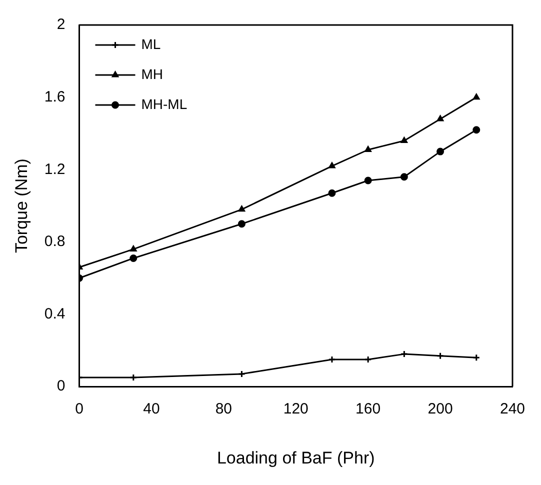 The height and width of the screenshot is (485, 541). I want to click on x-tick-label: 120, so click(295, 409).